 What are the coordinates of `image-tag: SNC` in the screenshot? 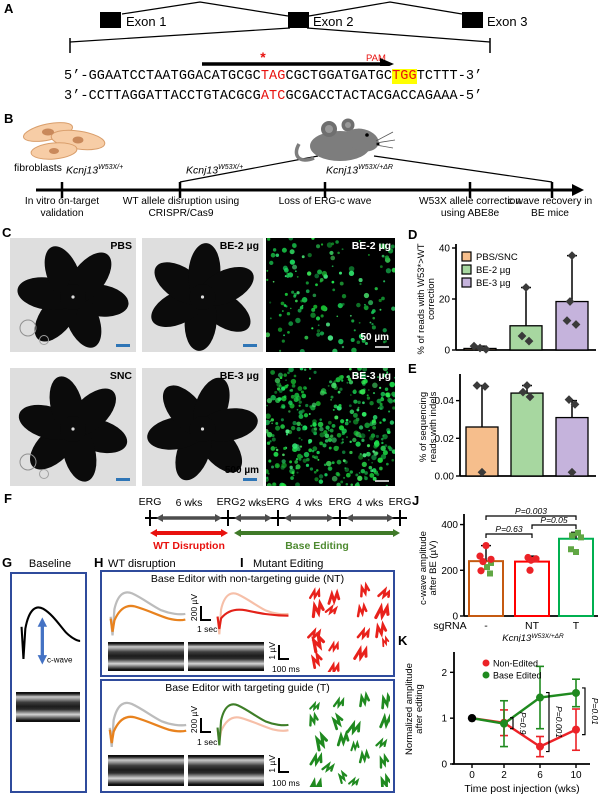 It's located at (120, 376).